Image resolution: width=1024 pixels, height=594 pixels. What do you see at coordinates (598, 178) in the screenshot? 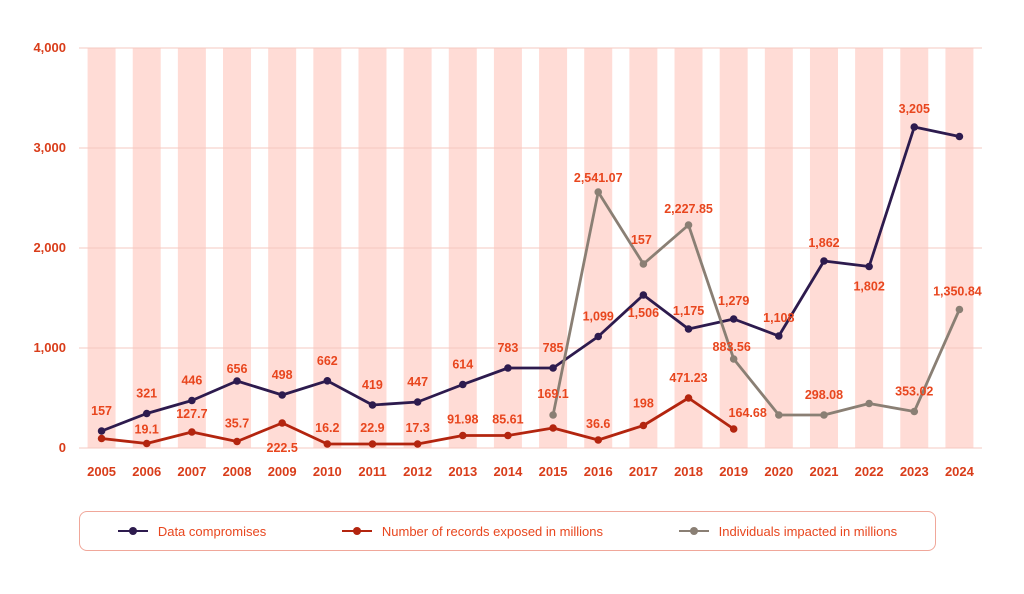
I see `data-label: 2,541.07` at bounding box center [598, 178].